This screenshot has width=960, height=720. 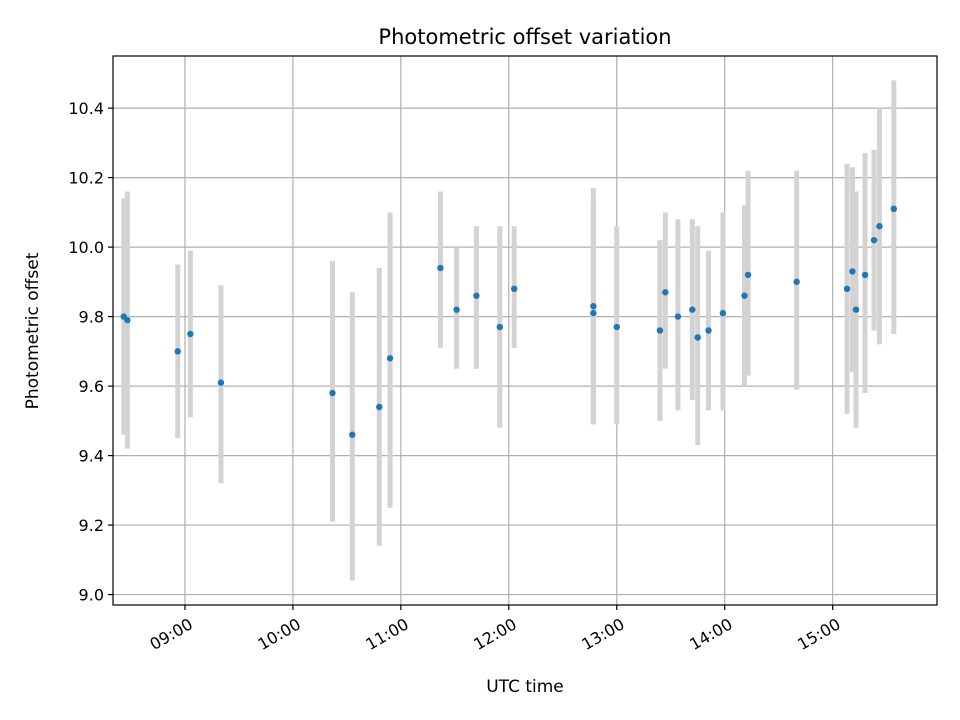 I want to click on chart-title: Photometric offset variation, so click(x=524, y=37).